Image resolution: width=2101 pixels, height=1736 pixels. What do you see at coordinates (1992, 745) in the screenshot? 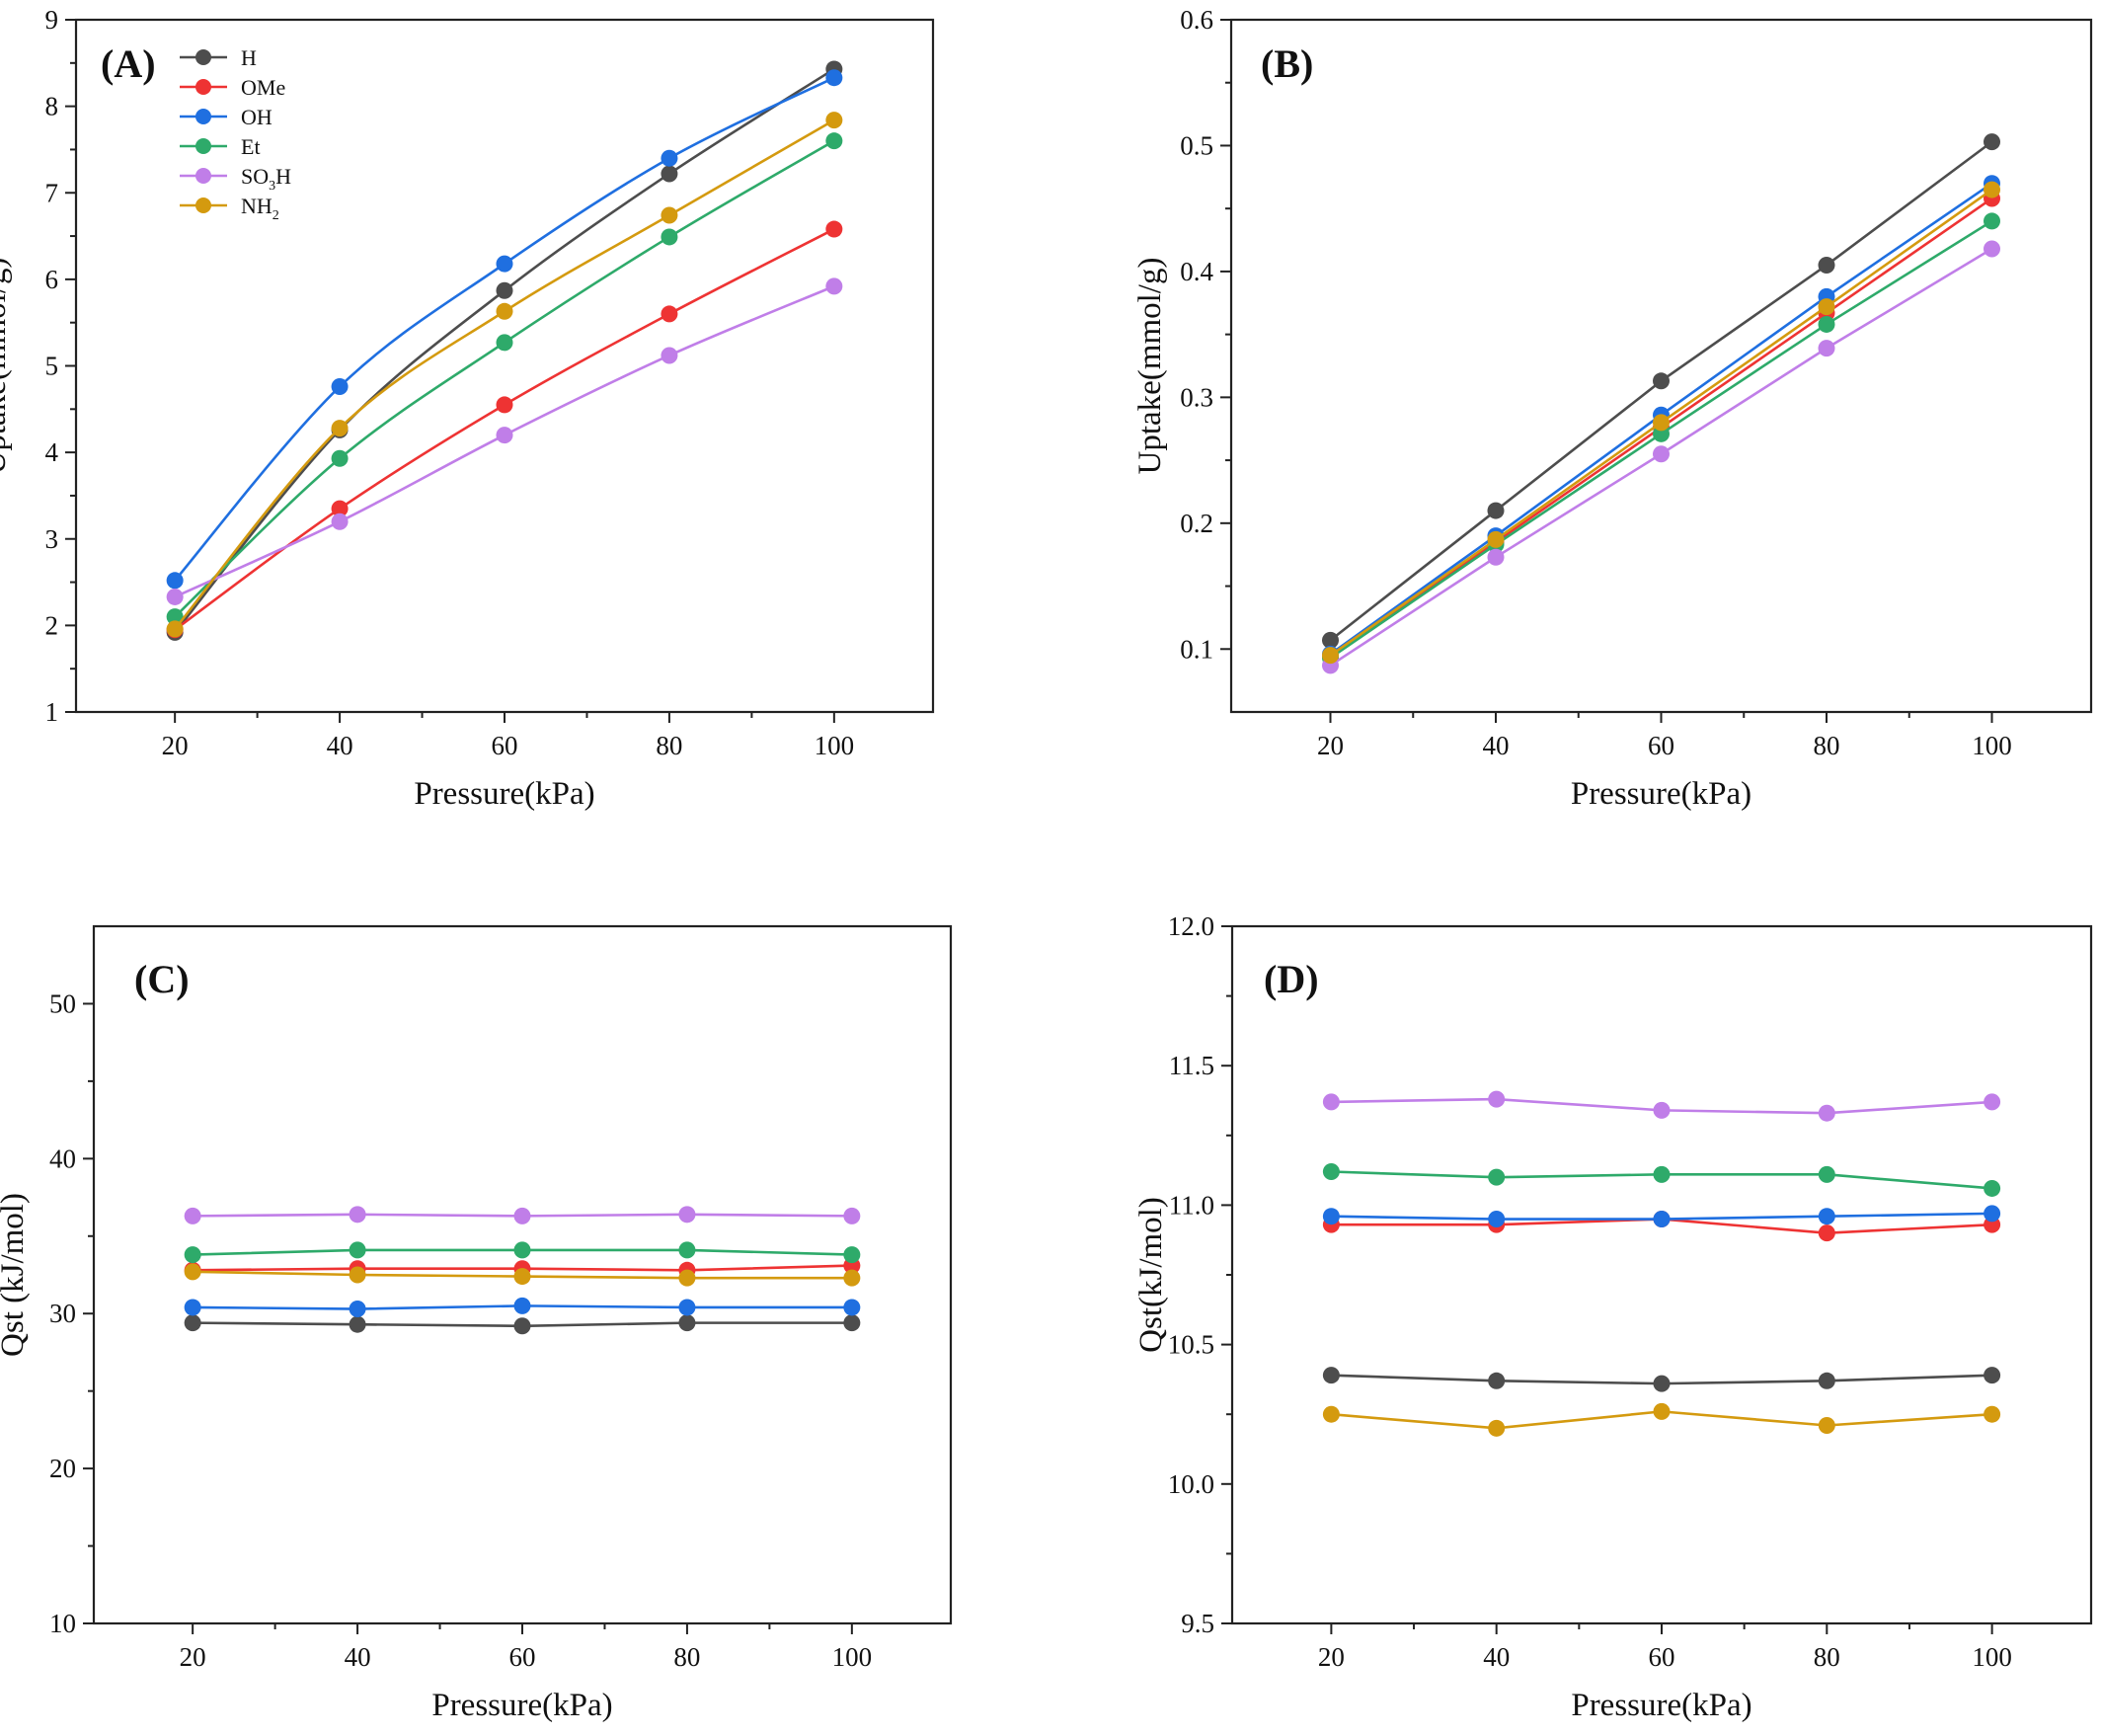
I see `x-tick-label: 100` at bounding box center [1992, 745].